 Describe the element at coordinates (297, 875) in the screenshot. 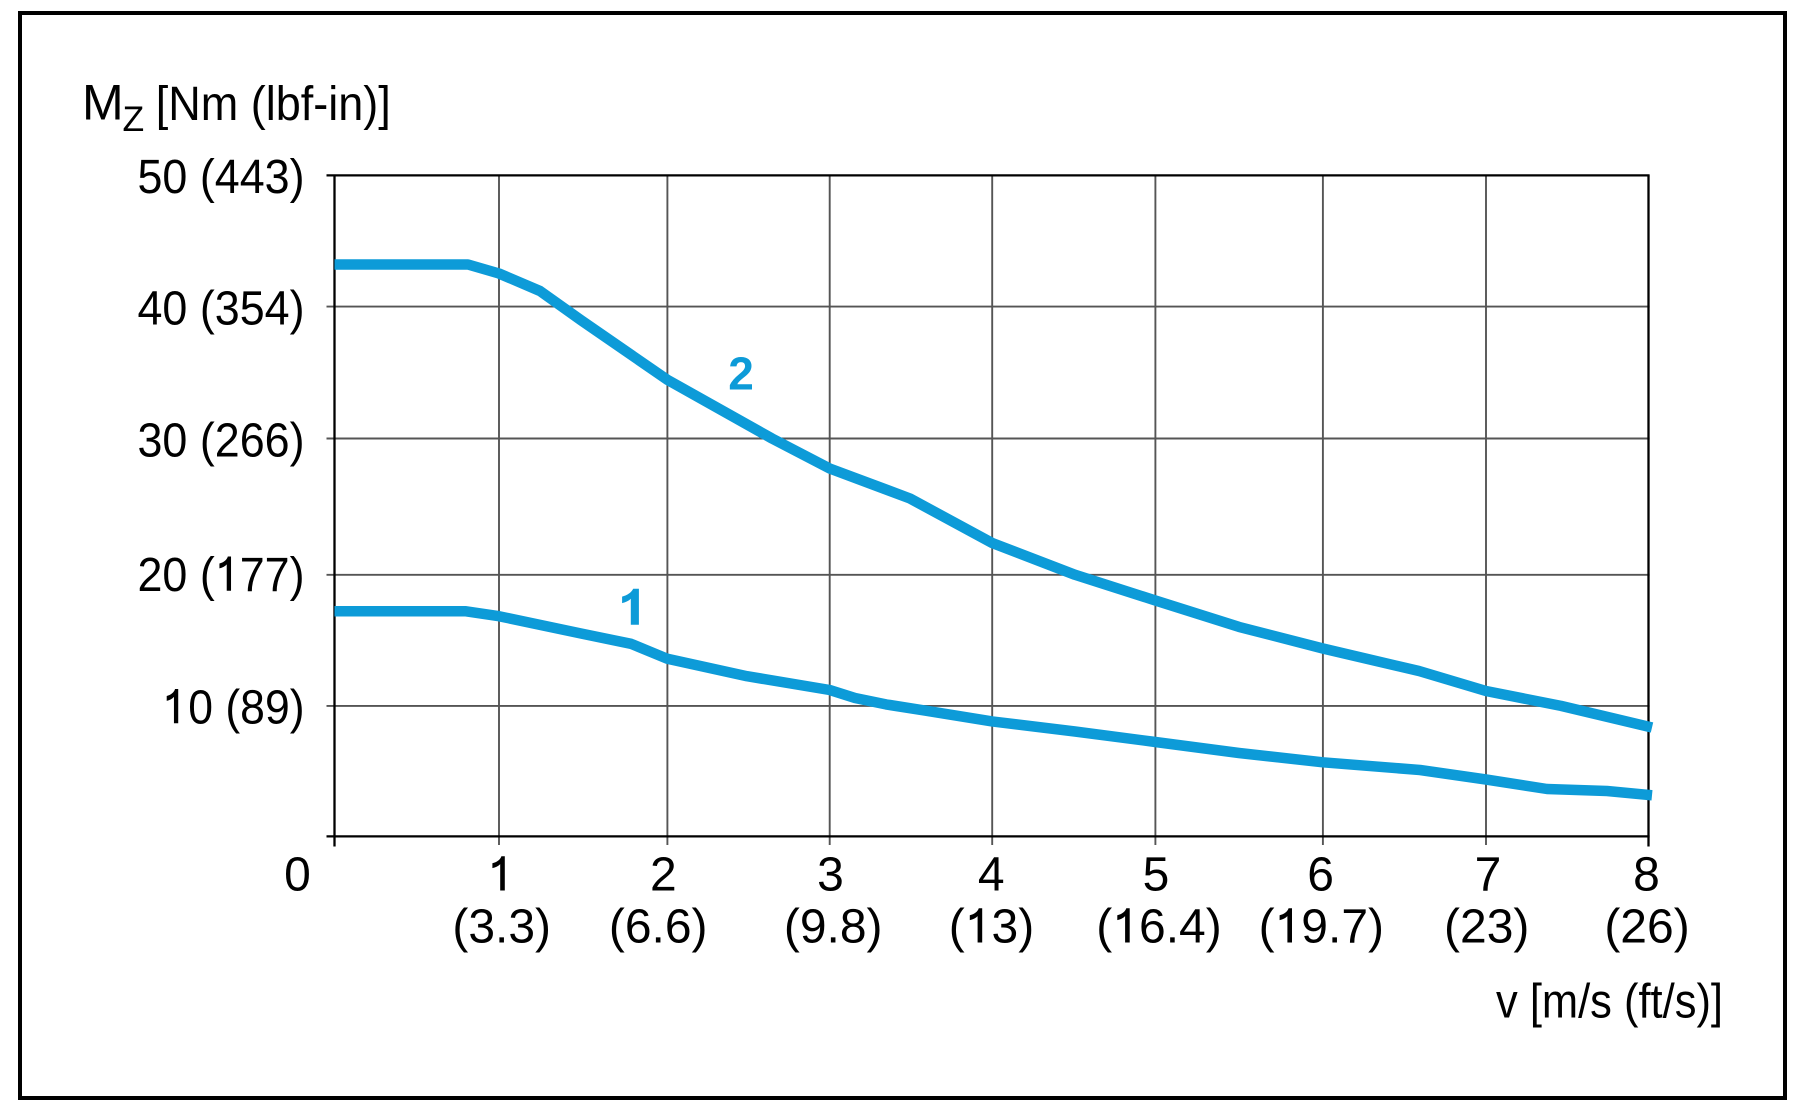

I see `svg-text: 0` at that location.